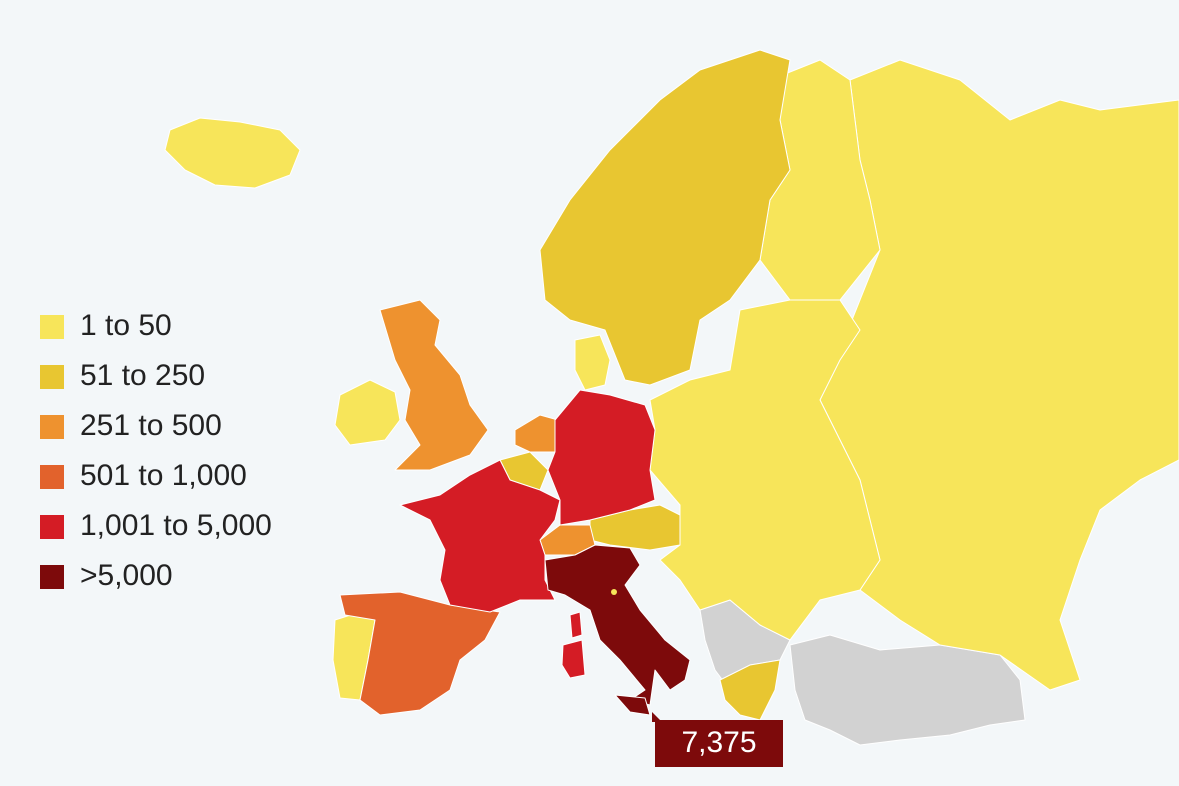 The width and height of the screenshot is (1179, 786). Describe the element at coordinates (632, 705) in the screenshot. I see `sicily` at that location.